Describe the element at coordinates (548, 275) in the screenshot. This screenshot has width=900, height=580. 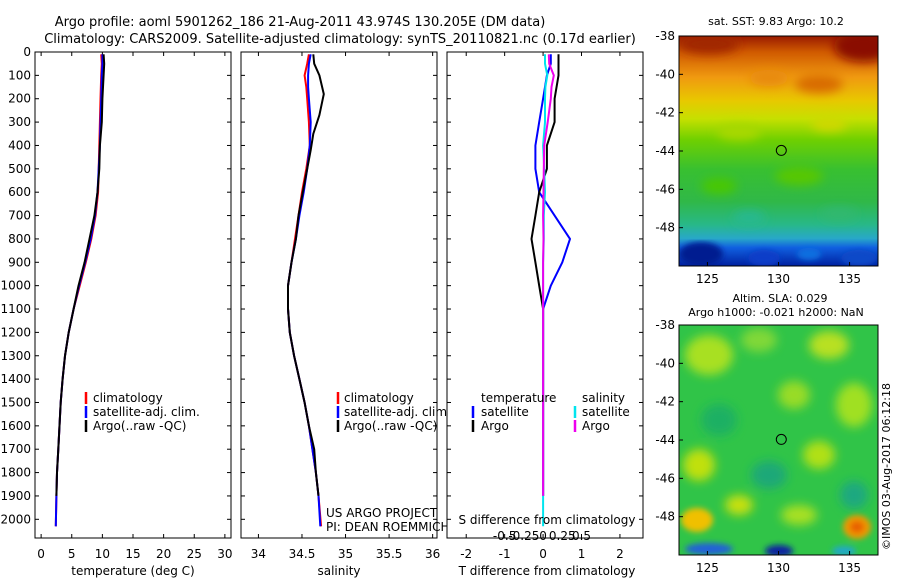
I see `series-line-salinity-argo` at that location.